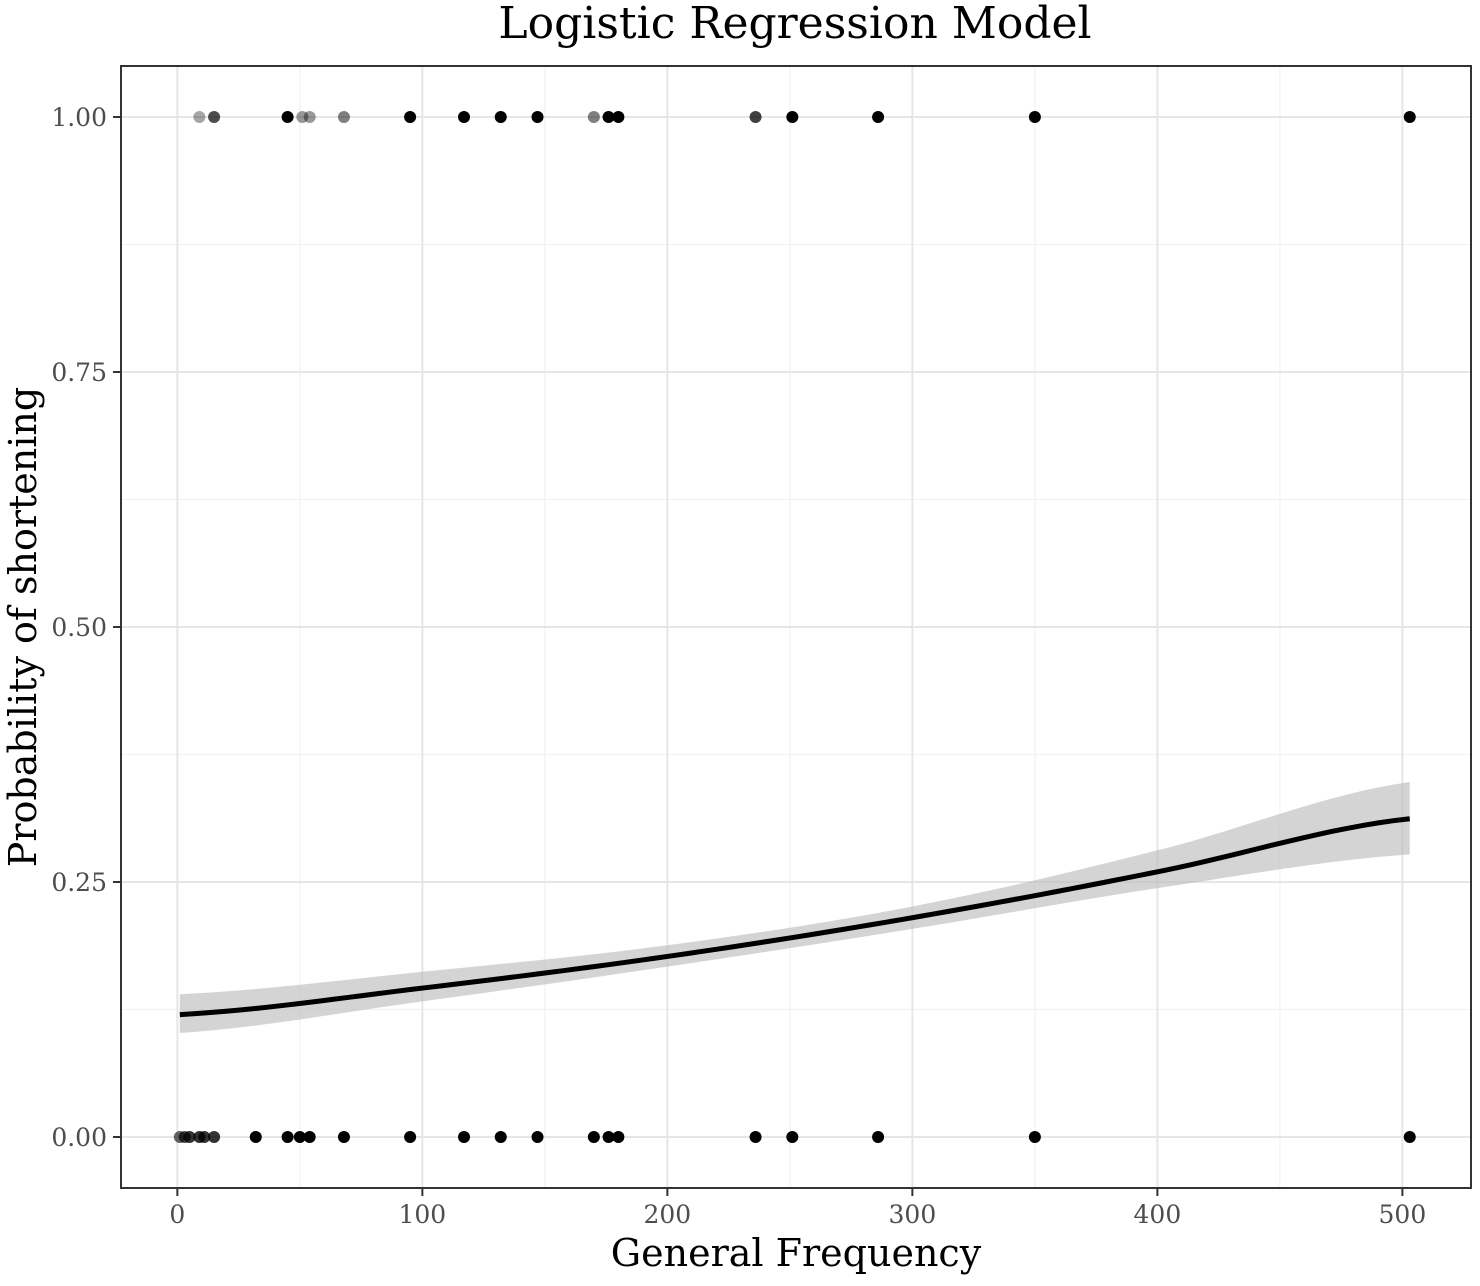  What do you see at coordinates (797, 1208) in the screenshot?
I see `x-axis-ticks: 0 100 200 300 400 500` at bounding box center [797, 1208].